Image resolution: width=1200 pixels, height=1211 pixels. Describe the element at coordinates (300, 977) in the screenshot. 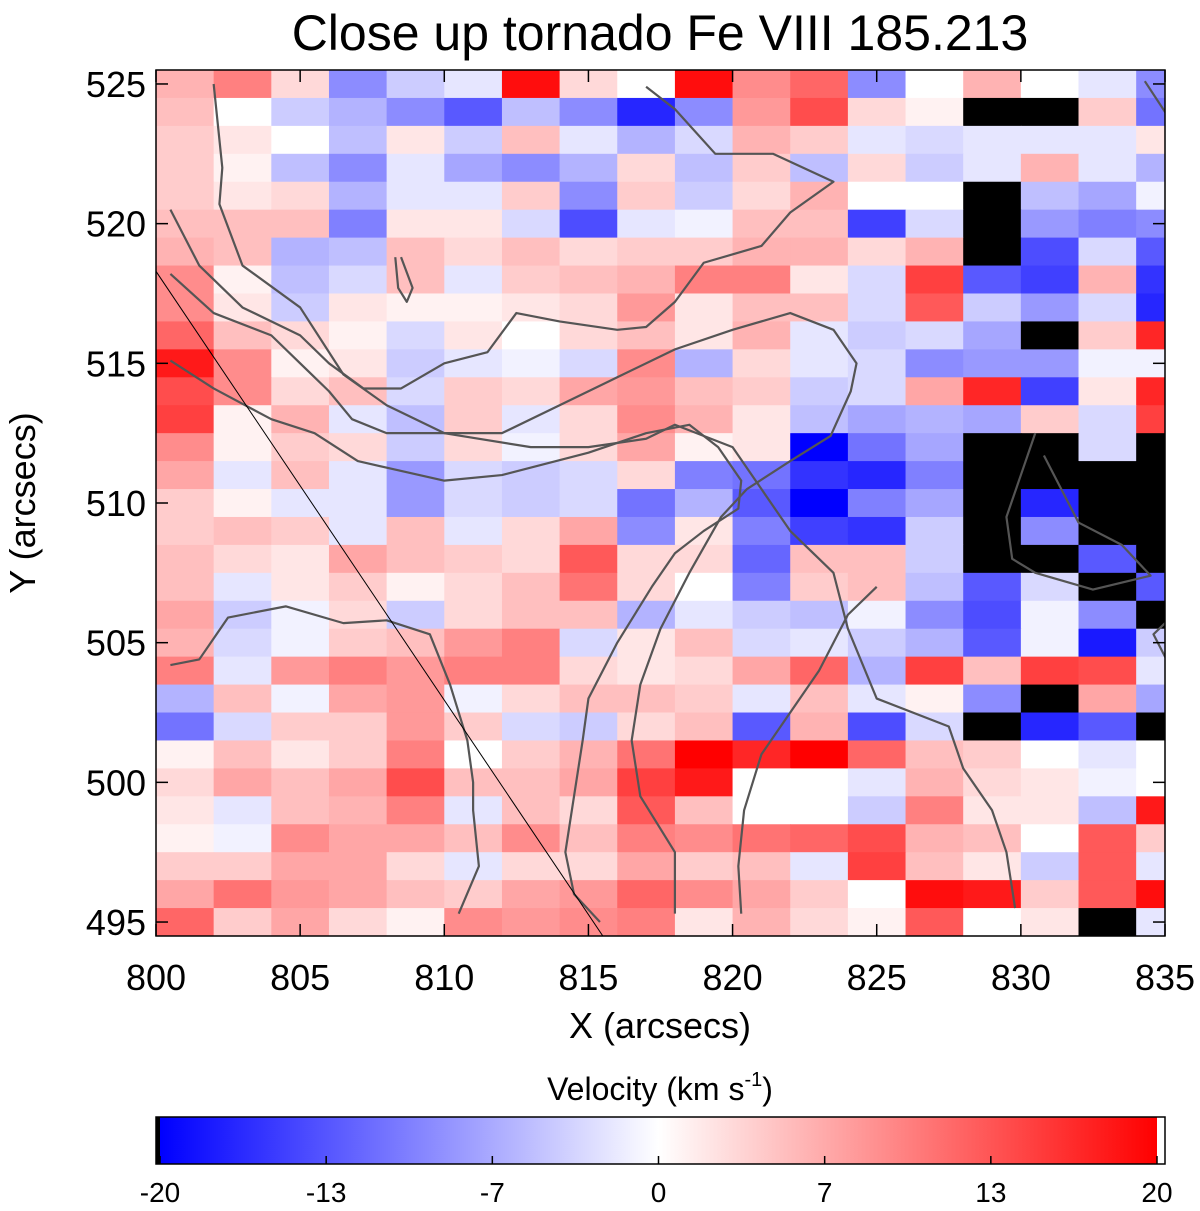

I see `x-tick-label: 805` at that location.